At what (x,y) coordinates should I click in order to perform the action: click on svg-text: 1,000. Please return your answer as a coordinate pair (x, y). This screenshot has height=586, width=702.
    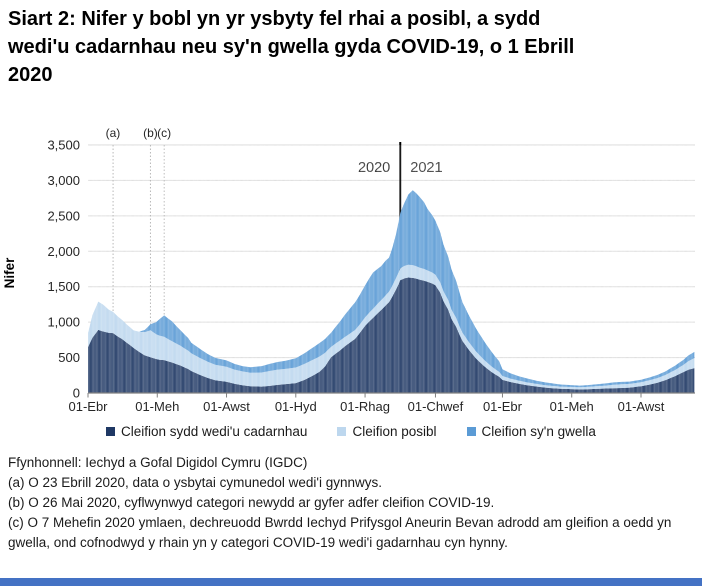
    Looking at the image, I should click on (63, 322).